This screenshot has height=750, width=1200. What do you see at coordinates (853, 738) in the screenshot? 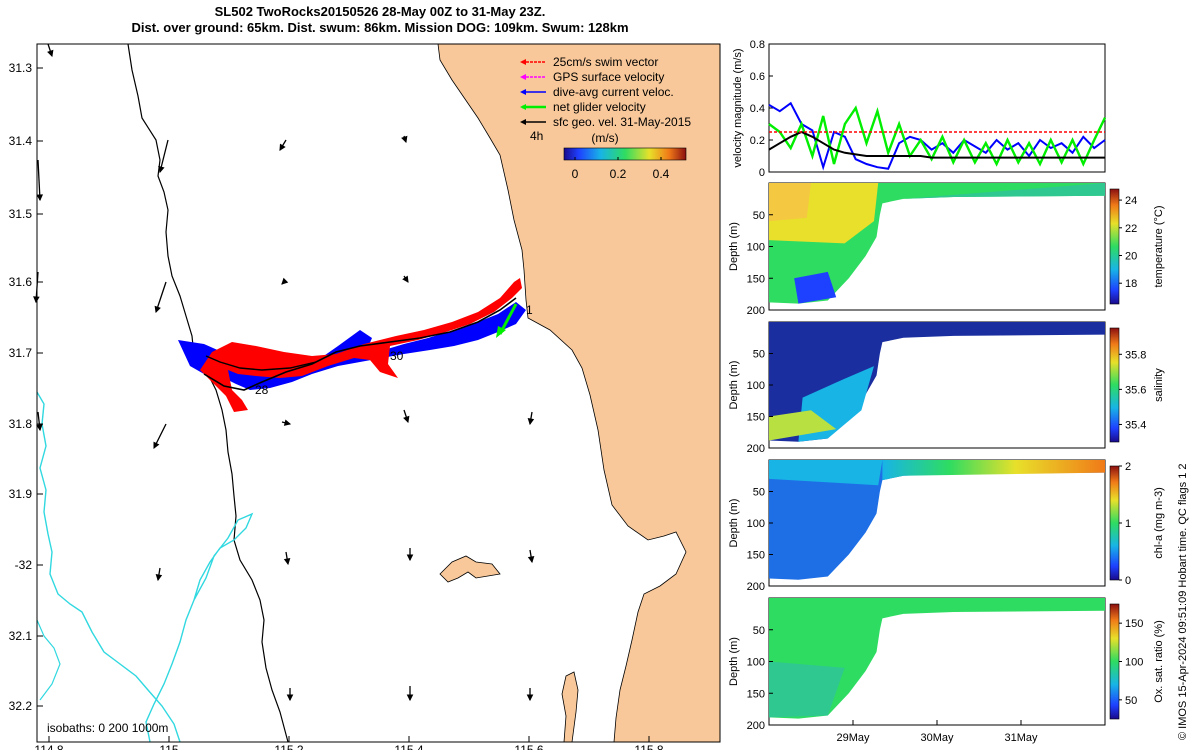
I see `time-tick-label: 29May` at bounding box center [853, 738].